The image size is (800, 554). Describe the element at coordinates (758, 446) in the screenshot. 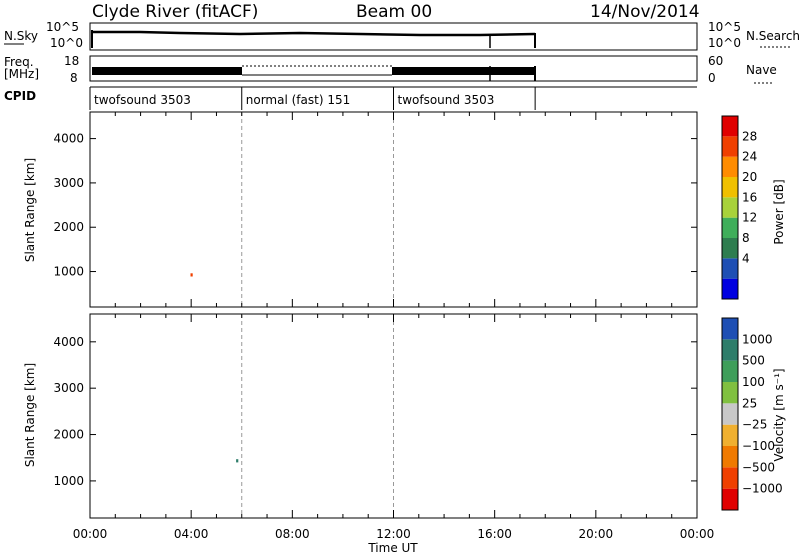

I see `colorbar-tick-label: −100` at that location.